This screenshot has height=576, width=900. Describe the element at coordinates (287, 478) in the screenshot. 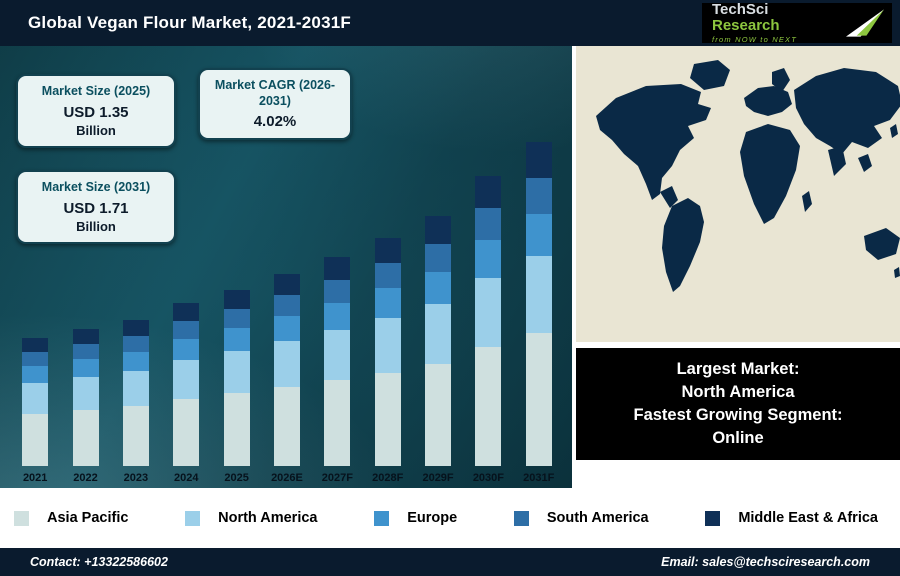

I see `x-axis-label: 2026E` at that location.